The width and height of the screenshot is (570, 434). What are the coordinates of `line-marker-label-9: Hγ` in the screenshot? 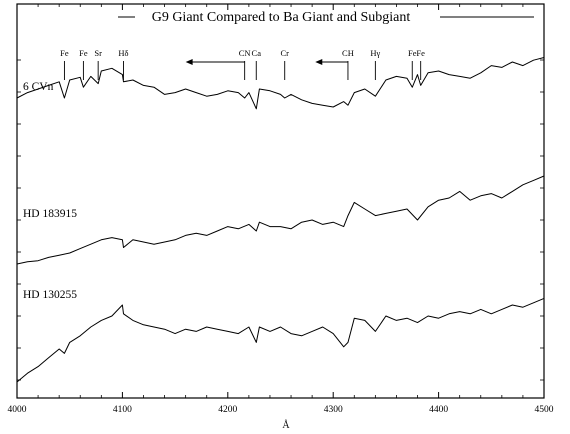 It's located at (375, 53).